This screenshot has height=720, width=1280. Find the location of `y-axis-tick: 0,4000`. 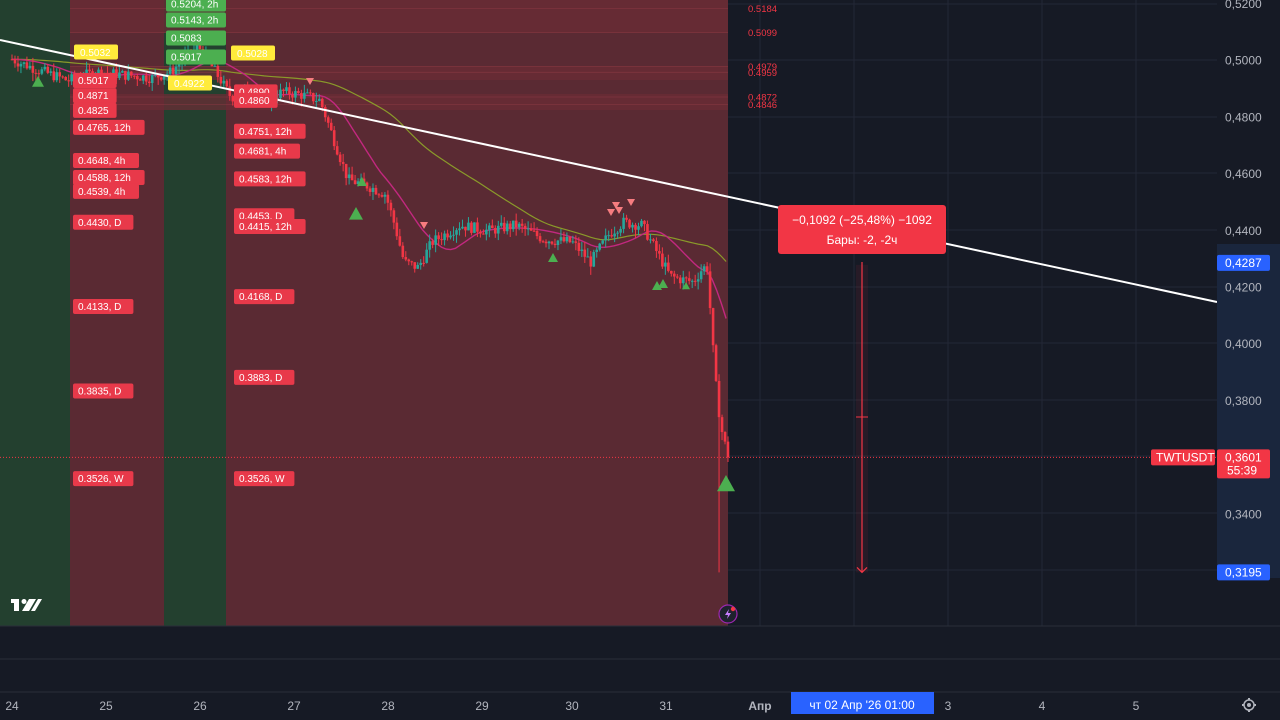

y-axis-tick: 0,4000 is located at coordinates (1243, 344).